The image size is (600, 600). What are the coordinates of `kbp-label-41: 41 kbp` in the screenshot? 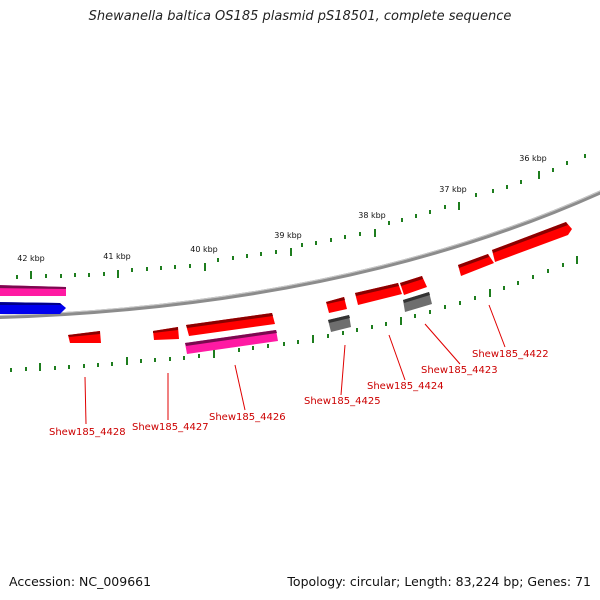 It's located at (117, 256).